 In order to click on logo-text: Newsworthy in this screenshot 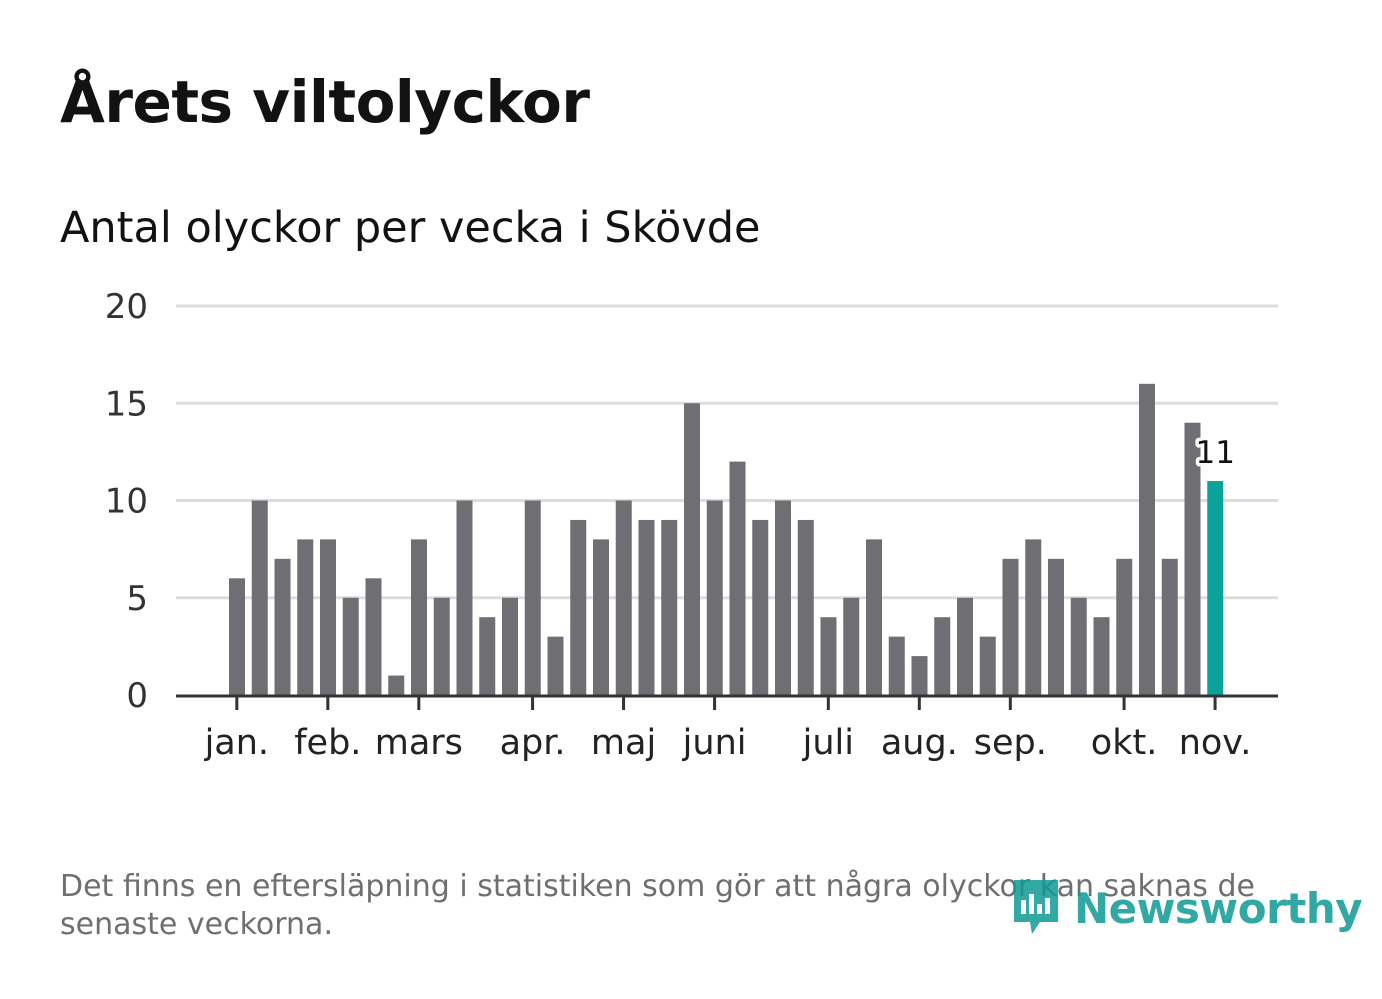, I will do `click(1218, 908)`.